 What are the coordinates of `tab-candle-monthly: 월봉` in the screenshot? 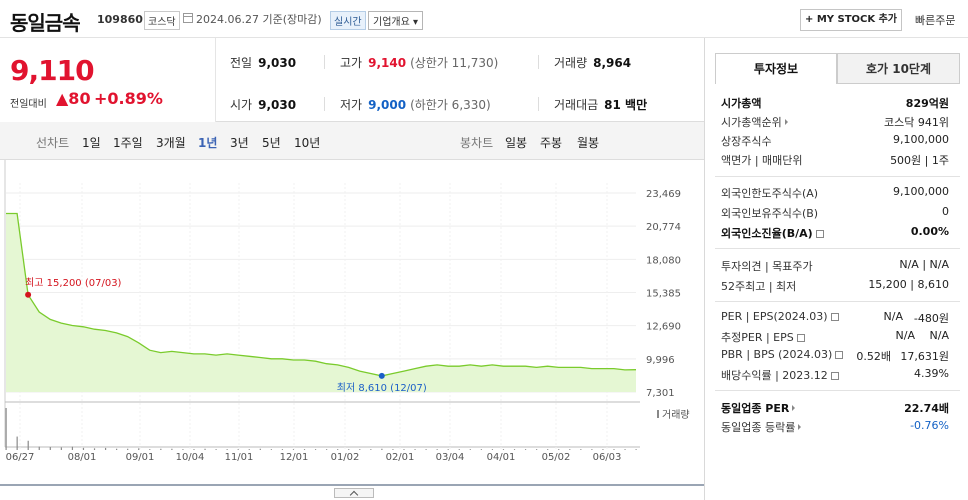 It's located at (588, 143).